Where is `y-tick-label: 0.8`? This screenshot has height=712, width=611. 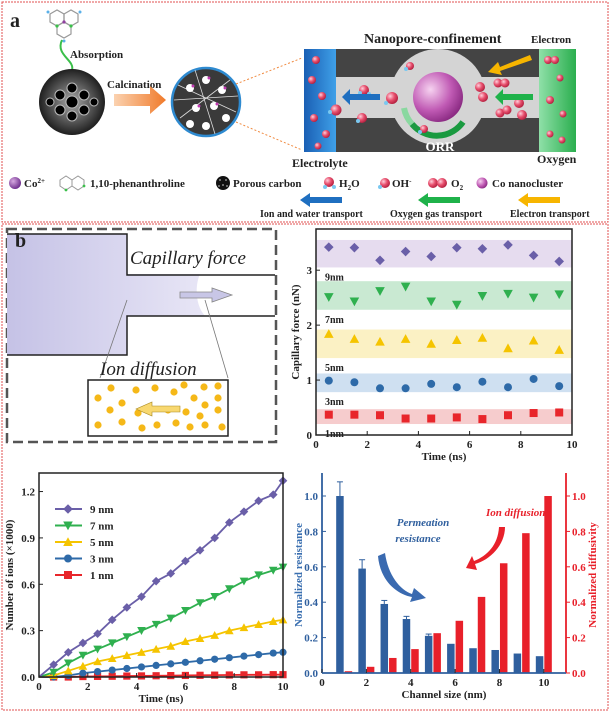 y-tick-label: 0.8 is located at coordinates (311, 532).